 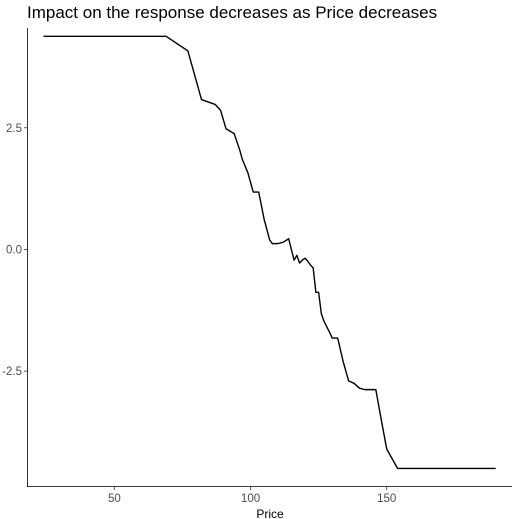 I want to click on y-tick-label: 0.0, so click(x=14, y=250).